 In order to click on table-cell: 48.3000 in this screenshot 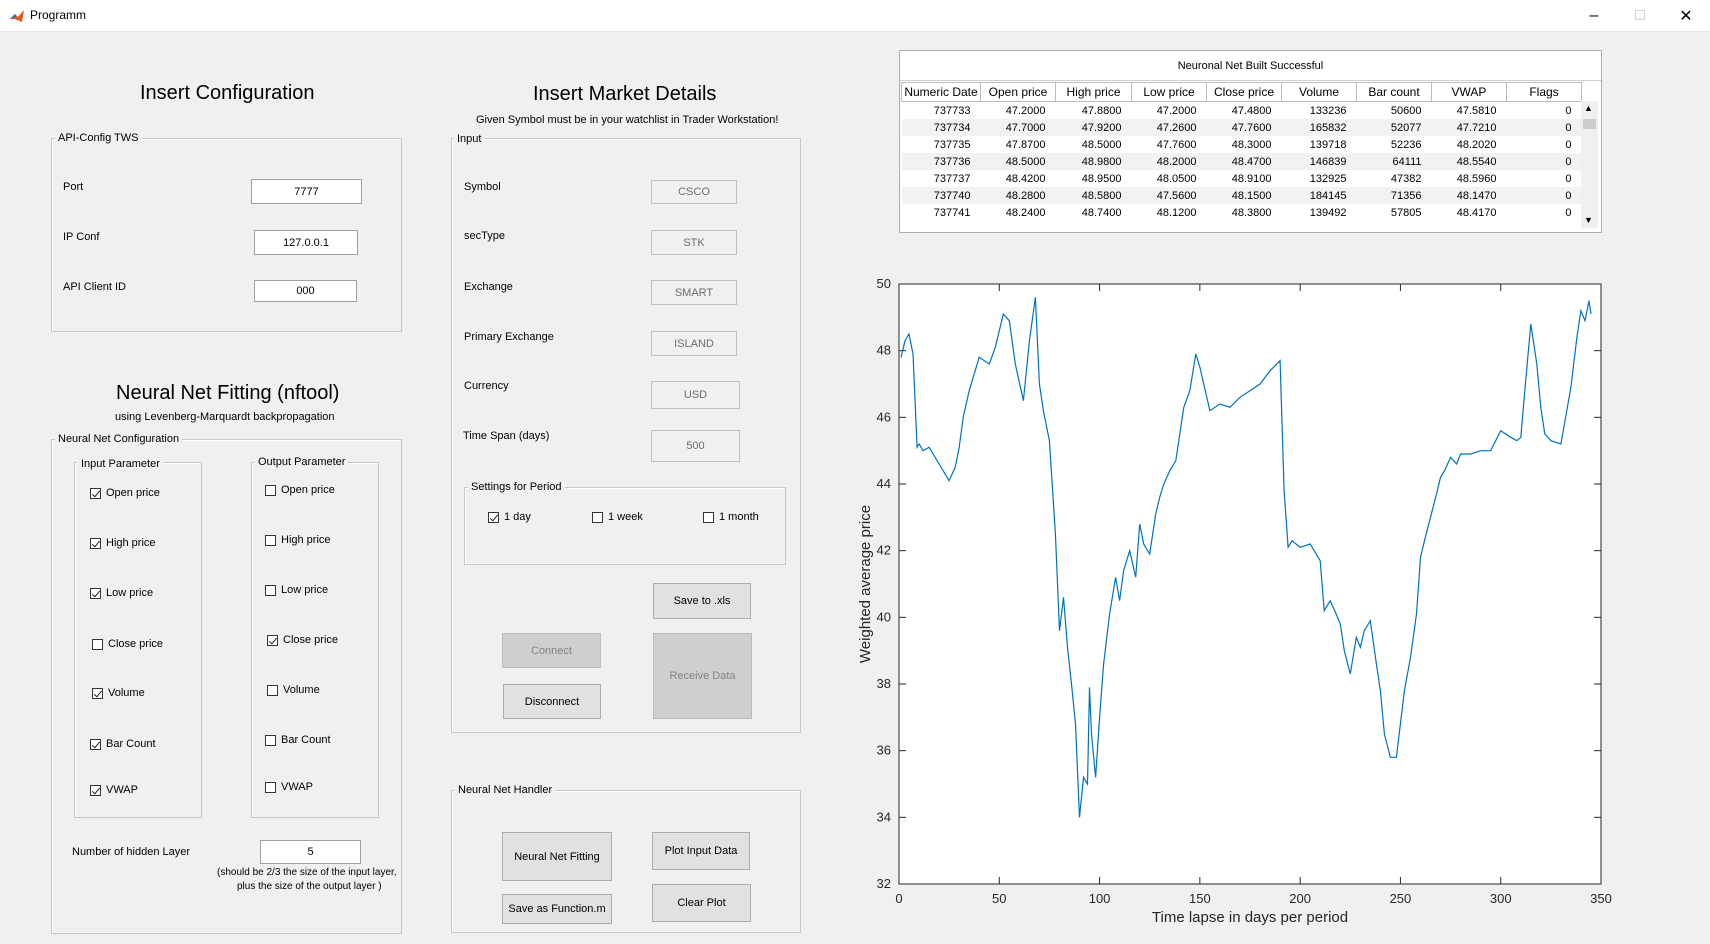, I will do `click(1251, 144)`.